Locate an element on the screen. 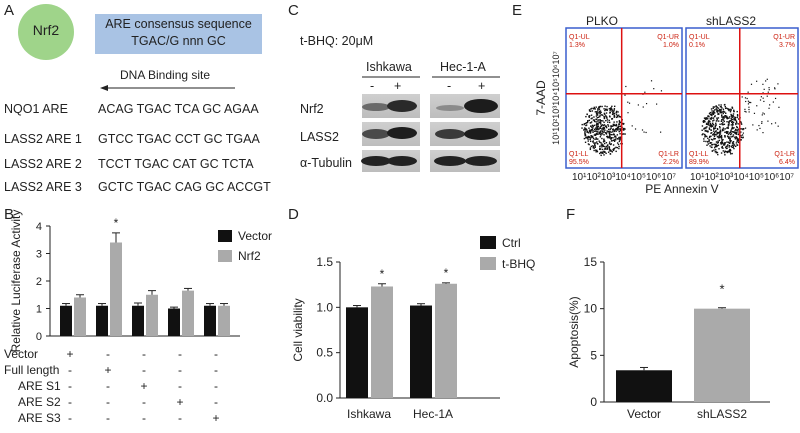  y-tick-label: 0.0 is located at coordinates (324, 398).